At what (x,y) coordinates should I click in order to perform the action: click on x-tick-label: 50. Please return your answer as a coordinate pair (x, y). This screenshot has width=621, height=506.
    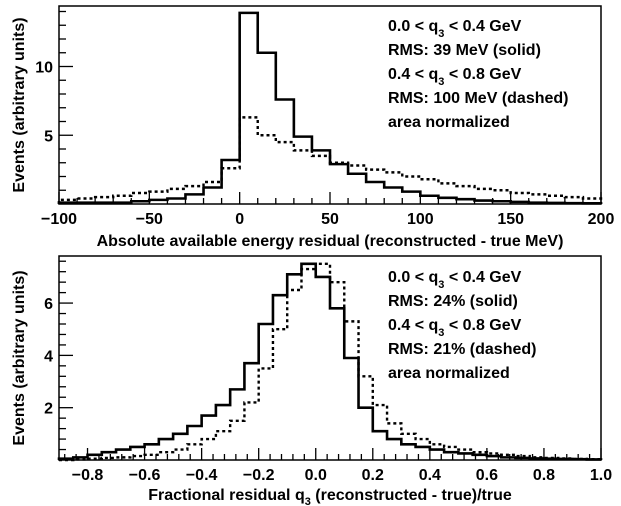
    Looking at the image, I should click on (330, 219).